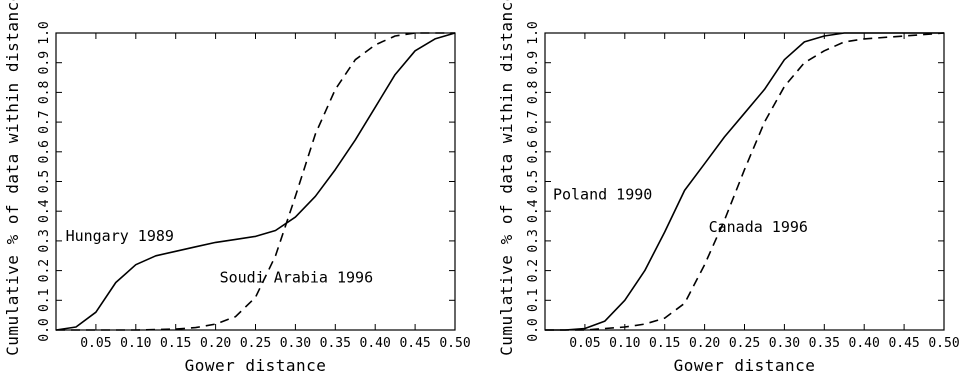 The width and height of the screenshot is (964, 382). What do you see at coordinates (602, 194) in the screenshot?
I see `series-annotation: Poland 1990` at bounding box center [602, 194].